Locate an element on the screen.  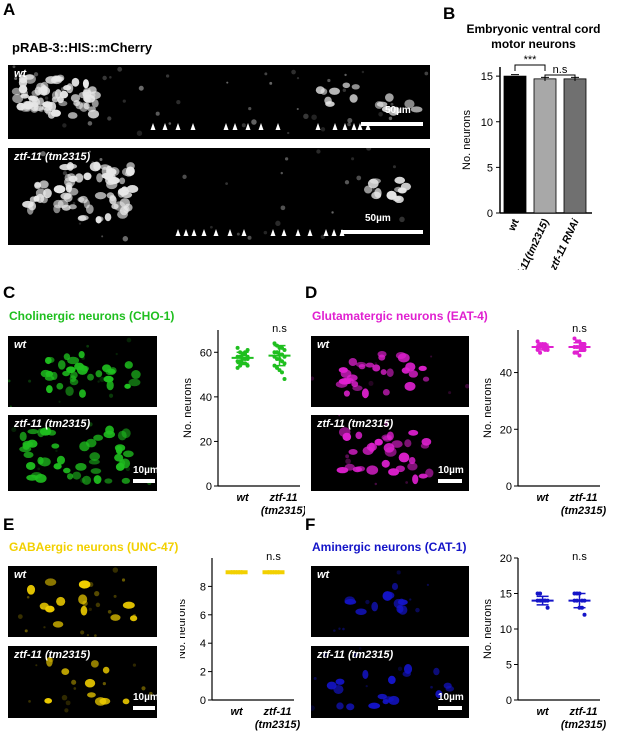
y-tick-label: 2 is located at coordinates (203, 673).